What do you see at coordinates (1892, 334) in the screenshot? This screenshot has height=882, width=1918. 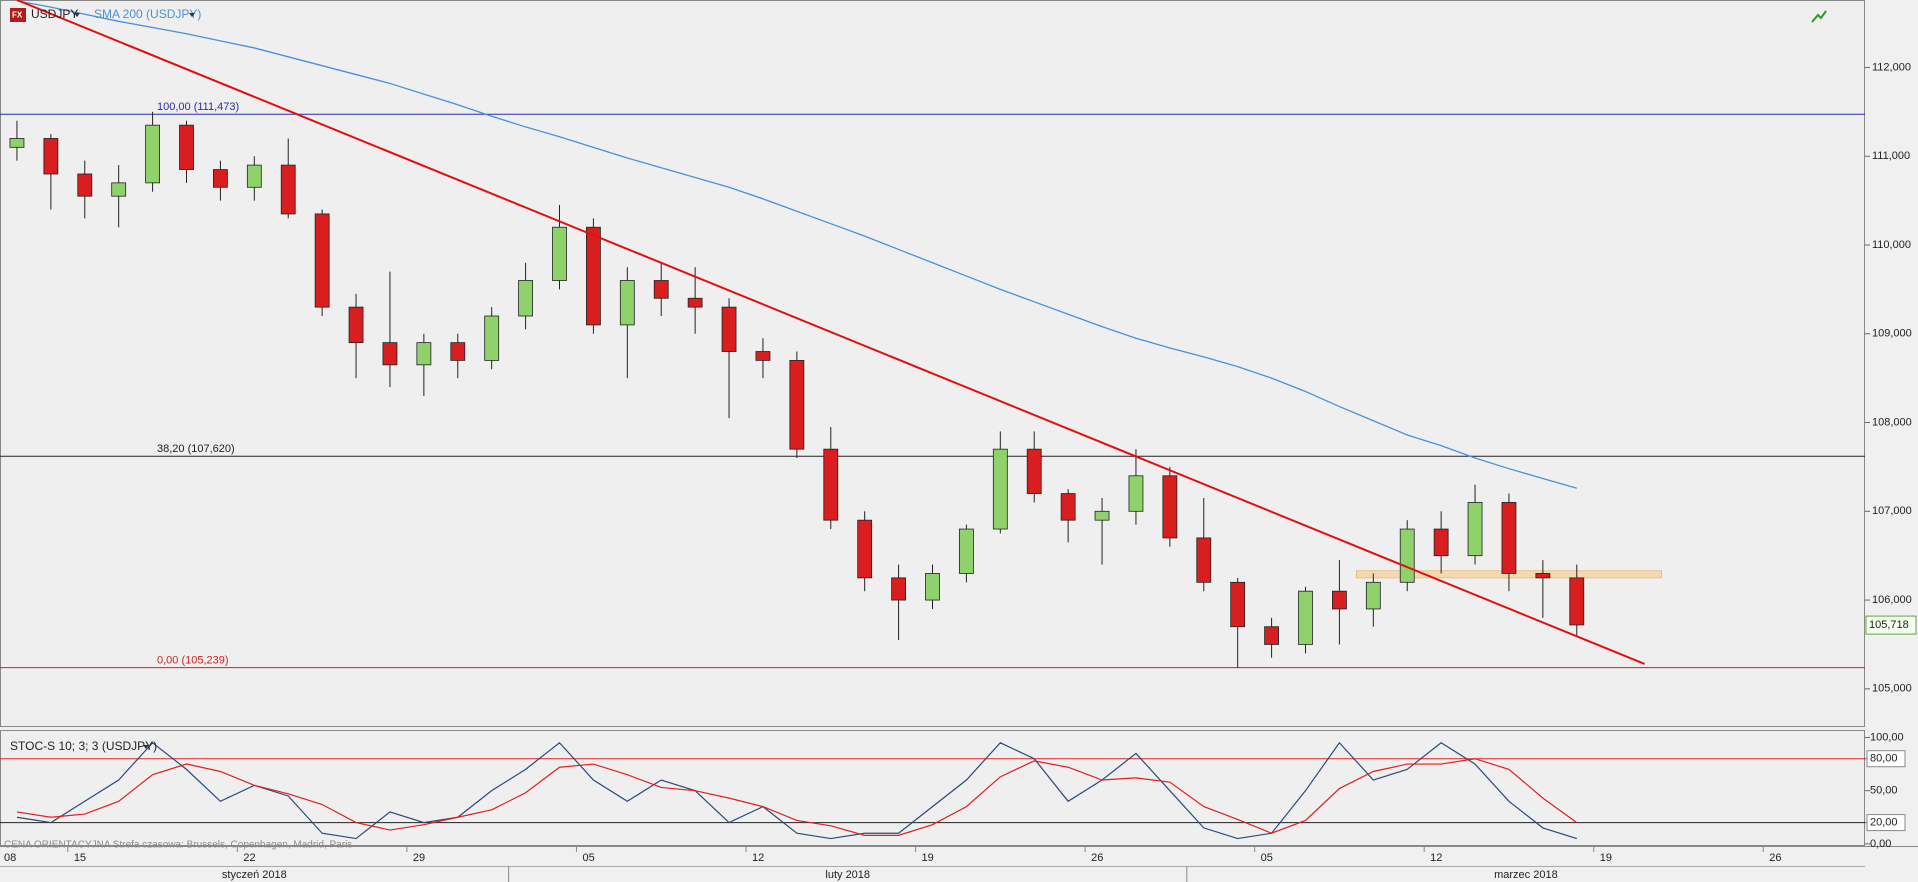 I see `y-tick-label: 109,000` at bounding box center [1892, 334].